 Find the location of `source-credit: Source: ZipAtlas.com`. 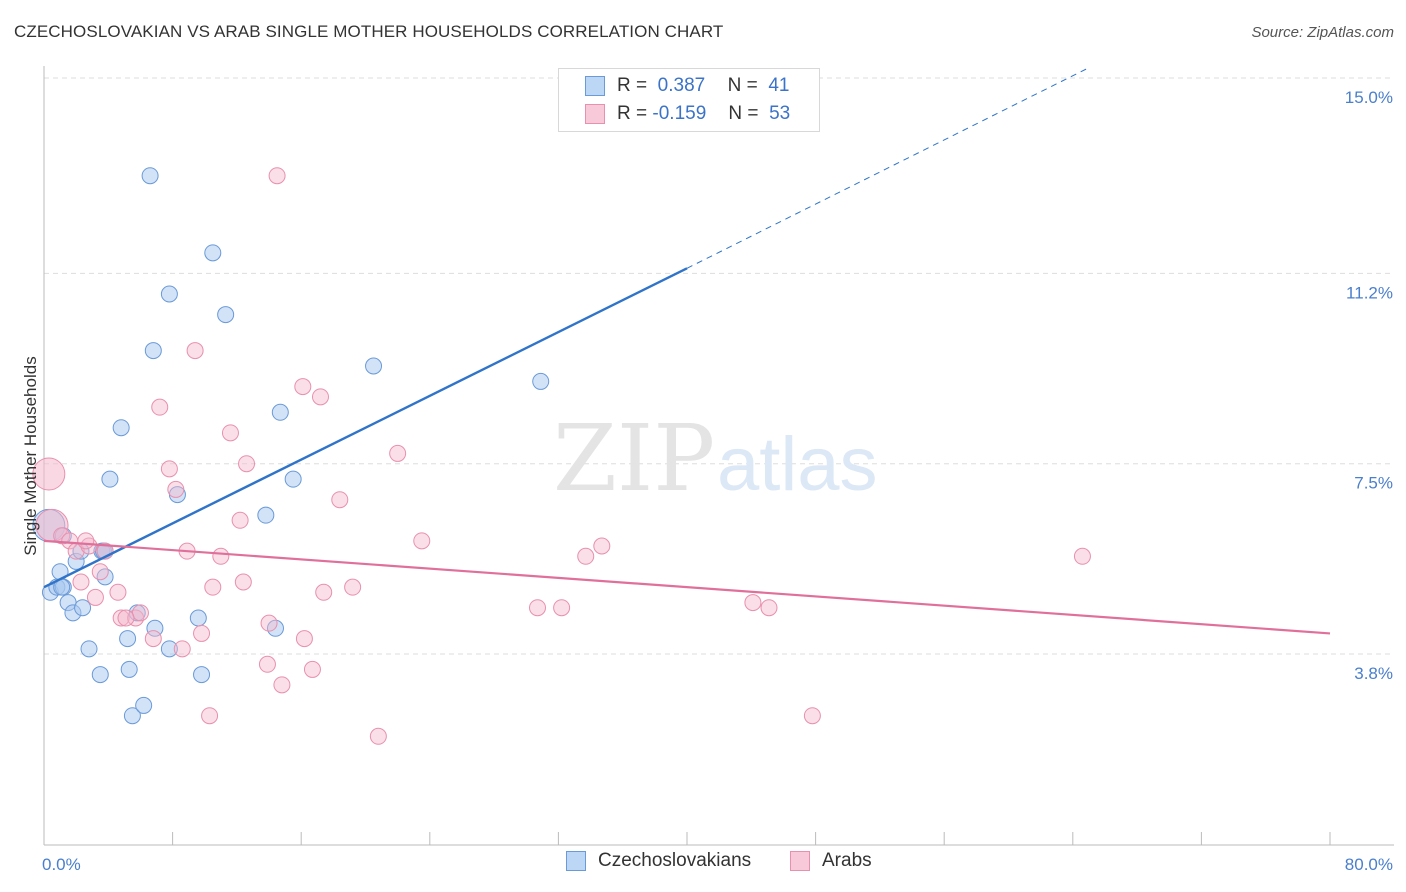

source-credit: Source: ZipAtlas.com is located at coordinates (1322, 32).